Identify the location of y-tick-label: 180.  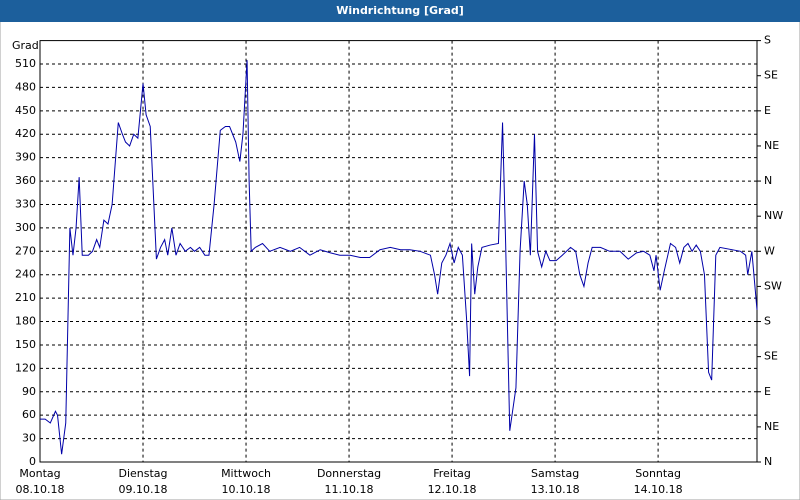
(25, 321).